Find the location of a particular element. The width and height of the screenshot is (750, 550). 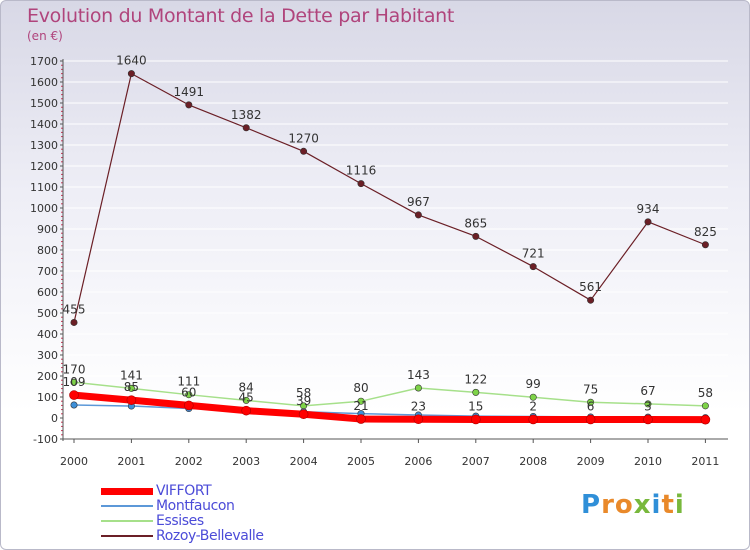

data-label-viffort: 2 is located at coordinates (533, 406).